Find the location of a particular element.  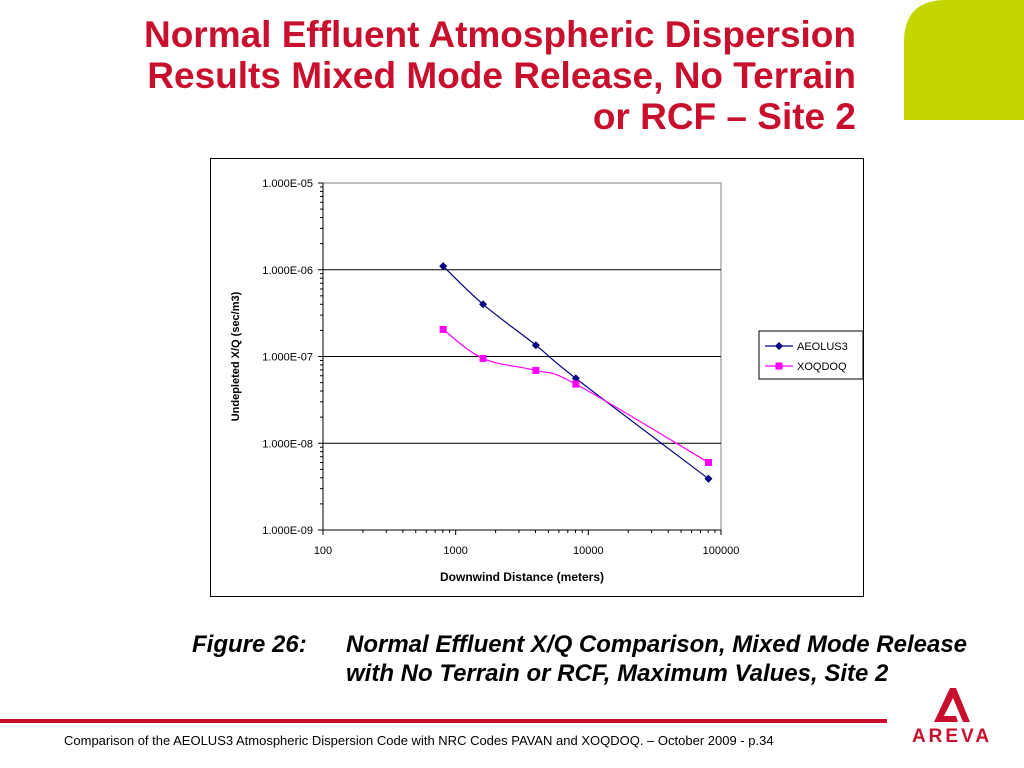

x-tick-label: 100 is located at coordinates (323, 551).